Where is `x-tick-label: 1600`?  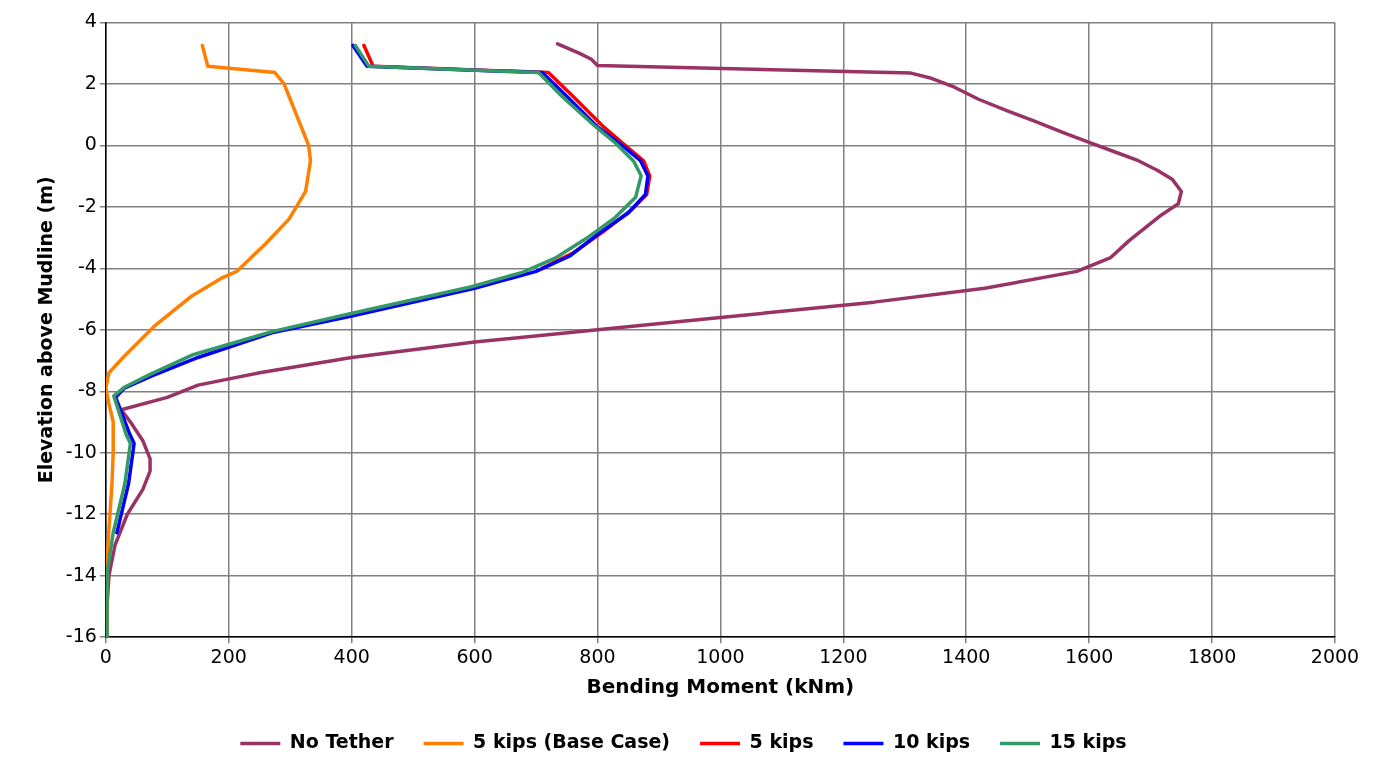
x-tick-label: 1600 is located at coordinates (1089, 655).